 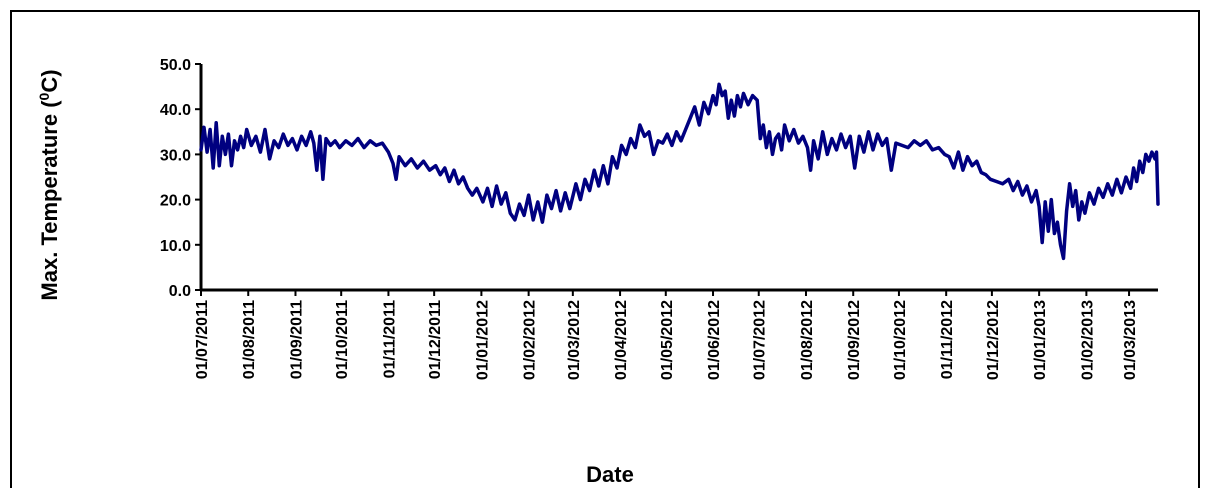 What do you see at coordinates (249, 339) in the screenshot?
I see `x-tick-label: 01/08/2011` at bounding box center [249, 339].